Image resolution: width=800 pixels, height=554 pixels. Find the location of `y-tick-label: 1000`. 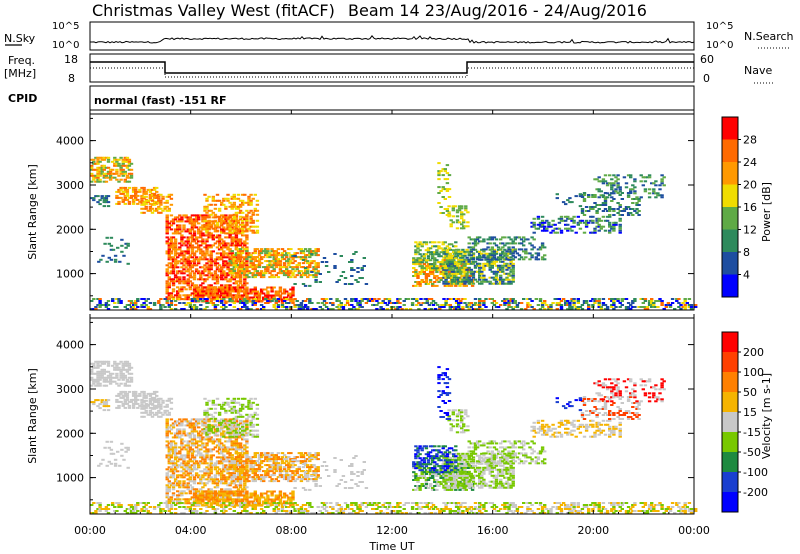

y-tick-label: 1000 is located at coordinates (70, 274).